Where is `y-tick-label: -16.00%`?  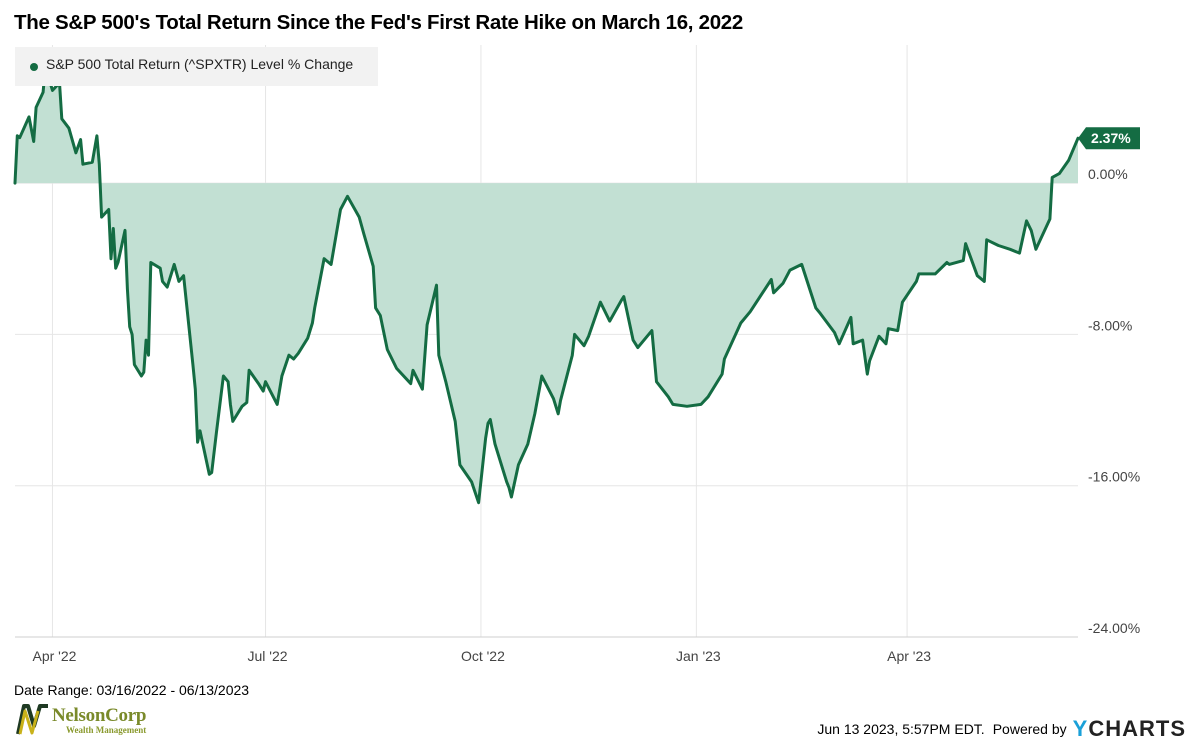 y-tick-label: -16.00% is located at coordinates (1114, 477).